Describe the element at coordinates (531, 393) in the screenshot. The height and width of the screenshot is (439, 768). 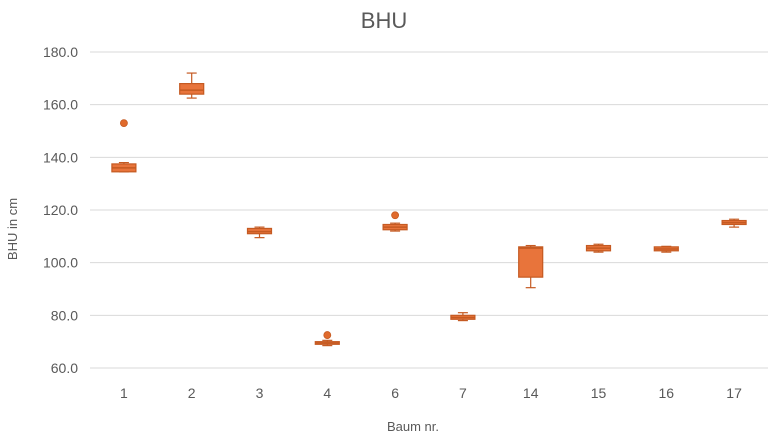
I see `x-tick-label: 14` at that location.